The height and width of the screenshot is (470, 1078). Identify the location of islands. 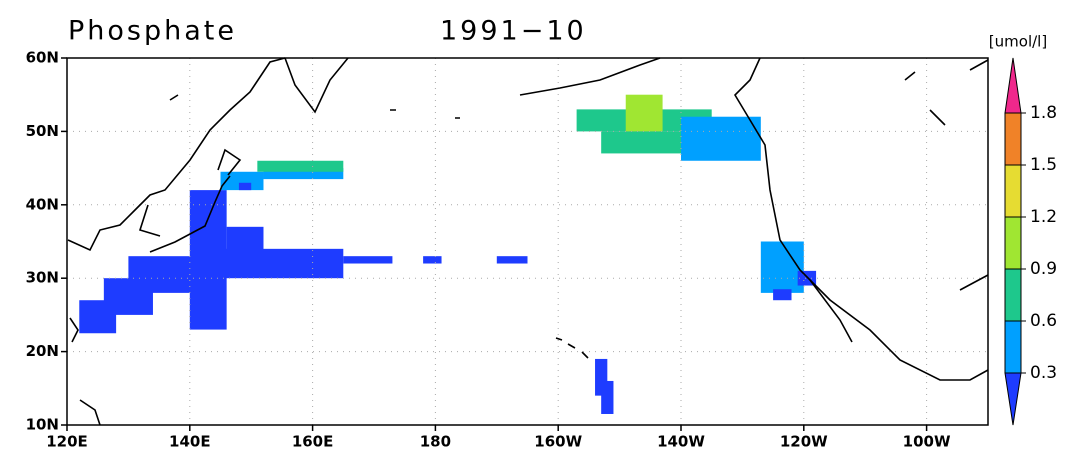
(542, 95).